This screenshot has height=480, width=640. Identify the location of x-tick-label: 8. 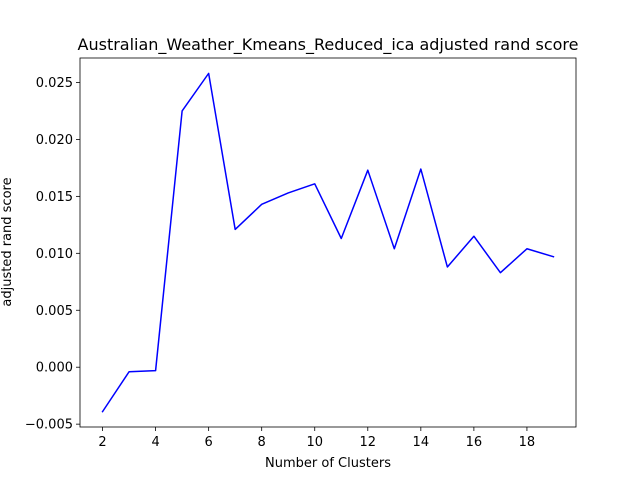
(262, 442).